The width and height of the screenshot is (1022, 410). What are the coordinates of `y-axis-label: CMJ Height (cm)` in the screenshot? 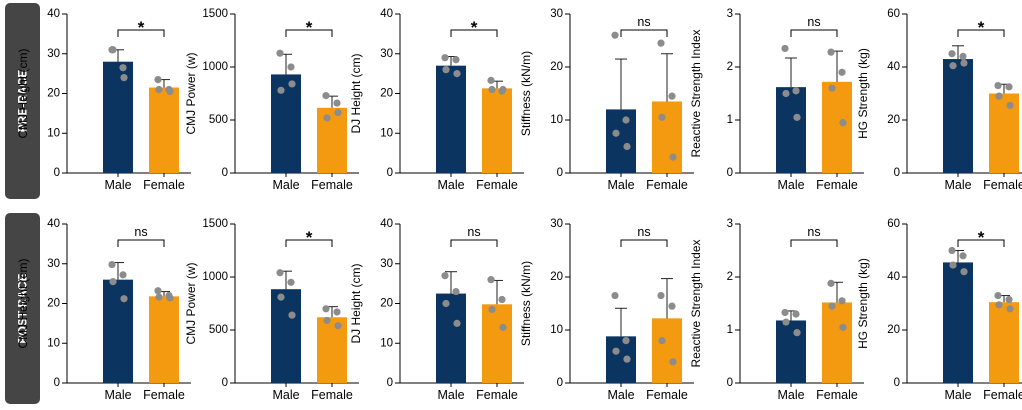 It's located at (23, 93).